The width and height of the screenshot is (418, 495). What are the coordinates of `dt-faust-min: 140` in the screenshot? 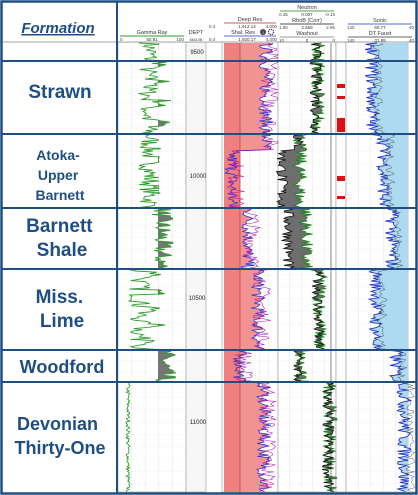 It's located at (351, 40).